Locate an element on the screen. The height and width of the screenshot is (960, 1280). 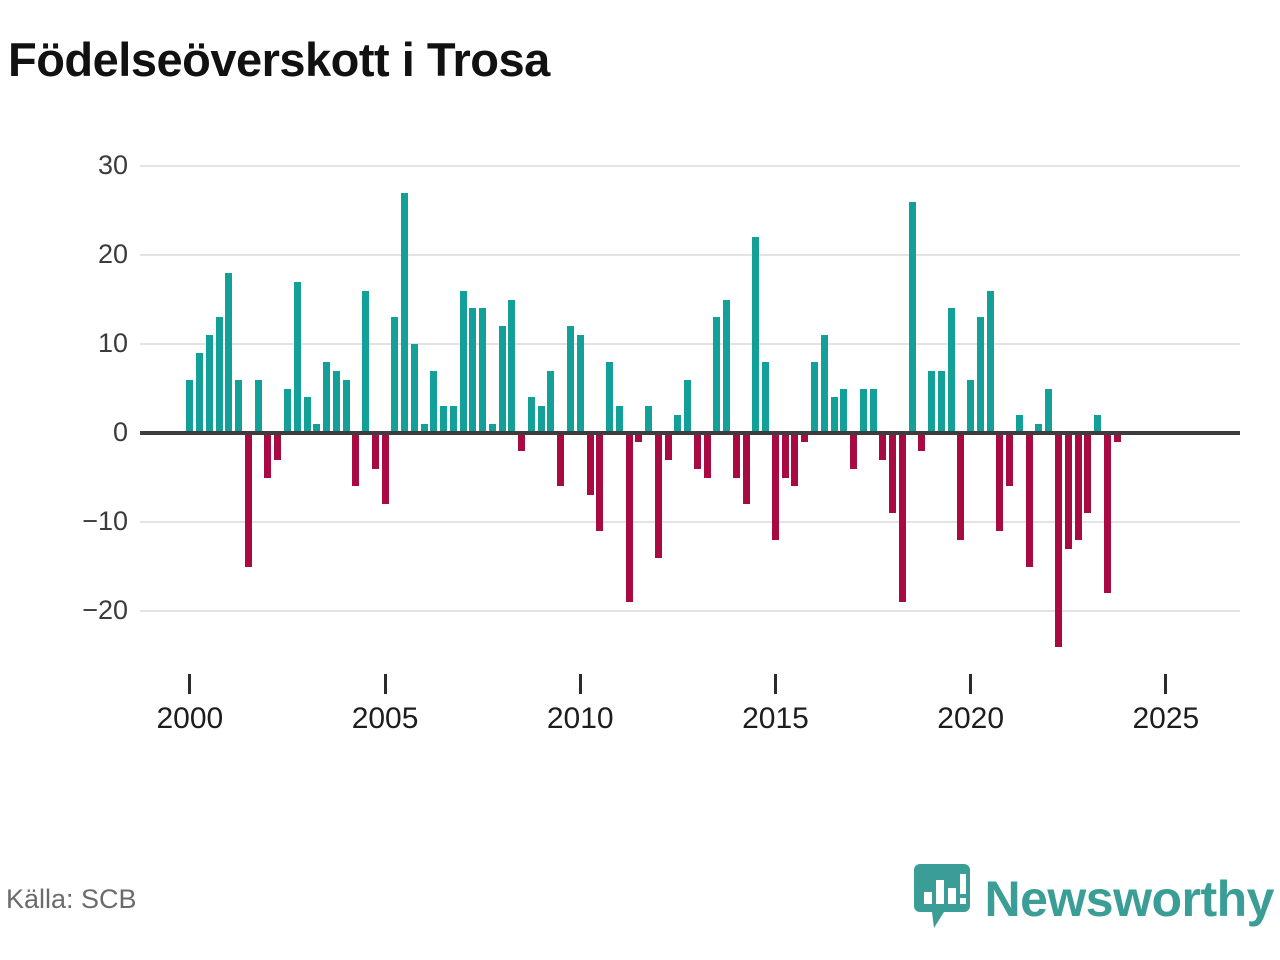
x-axis-tick-label: 2025 is located at coordinates (1166, 718).